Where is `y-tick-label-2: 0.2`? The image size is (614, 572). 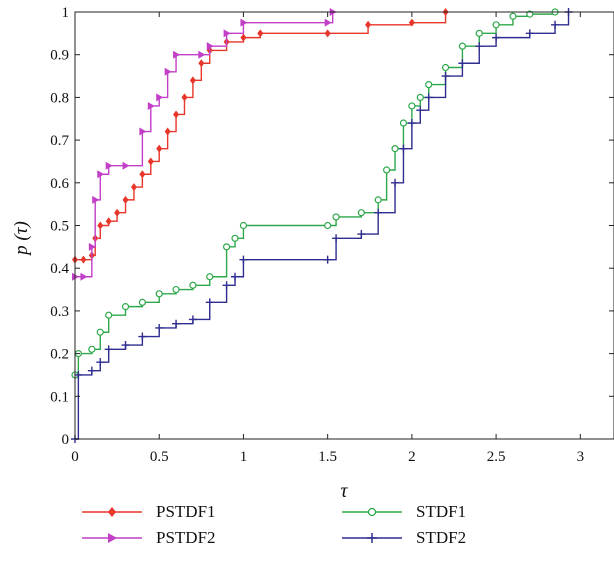 y-tick-label-2: 0.2 is located at coordinates (59, 355).